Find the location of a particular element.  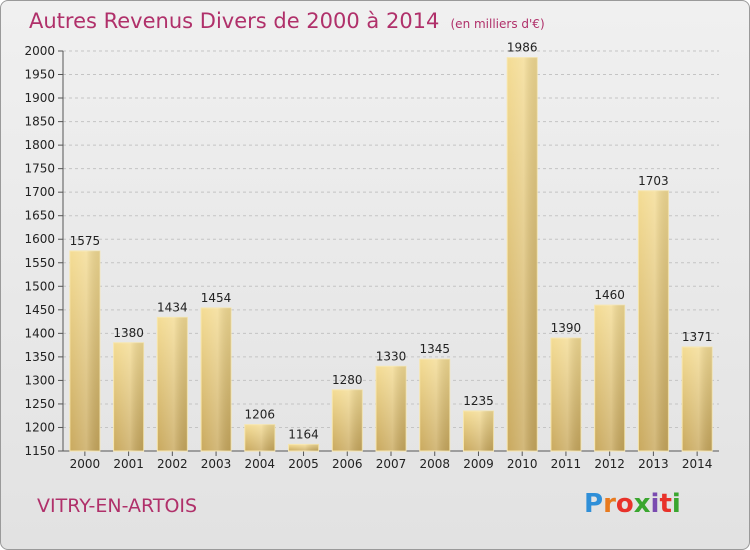

bar-value-label: 1235 is located at coordinates (478, 401).